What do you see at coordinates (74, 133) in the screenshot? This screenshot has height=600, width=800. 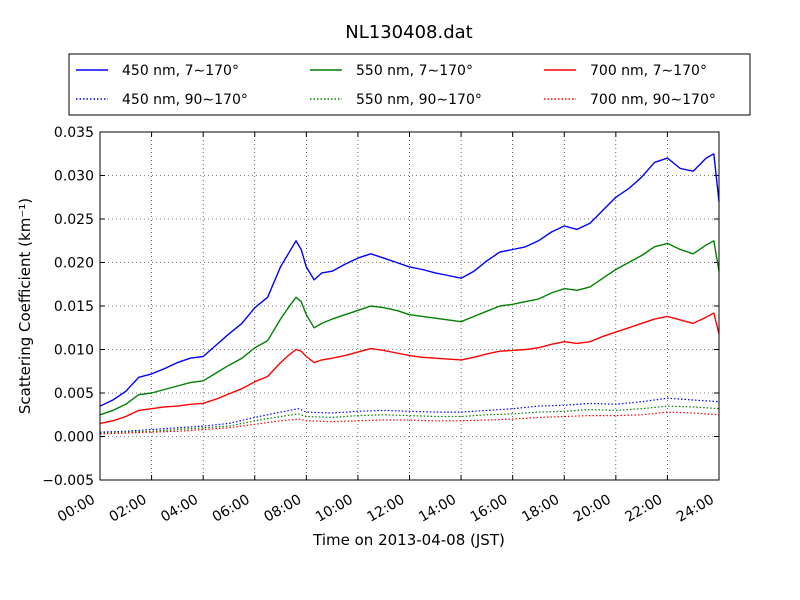 I see `y-tick-label: 0.035` at bounding box center [74, 133].